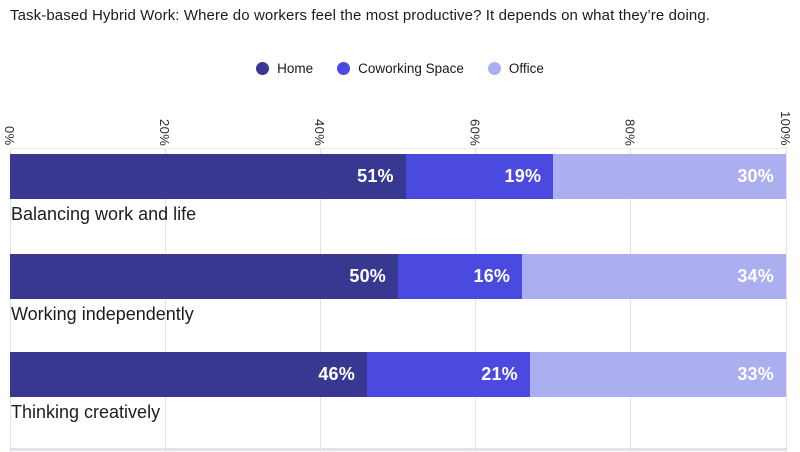  Describe the element at coordinates (398, 449) in the screenshot. I see `cropped-next-row-edge` at that location.